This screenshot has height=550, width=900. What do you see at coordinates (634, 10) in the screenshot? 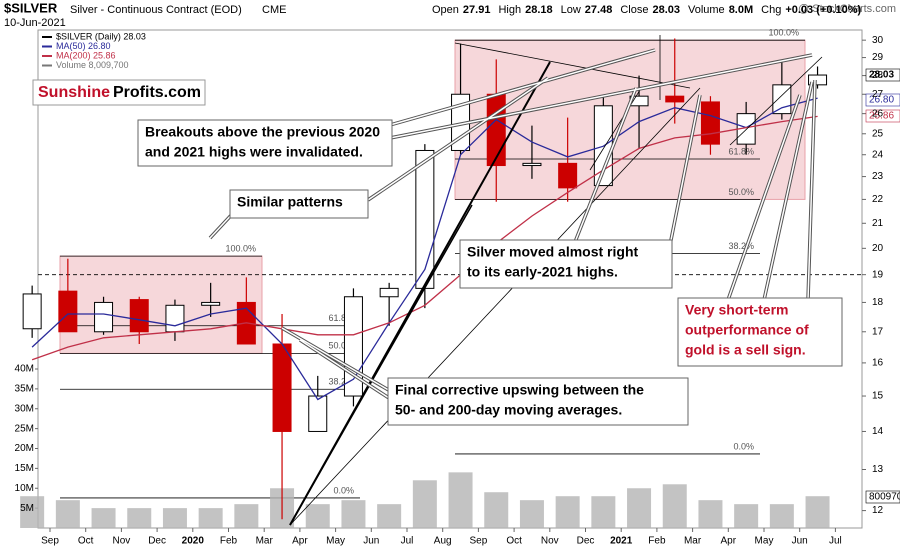
I see `stat-label: Close` at bounding box center [634, 10].